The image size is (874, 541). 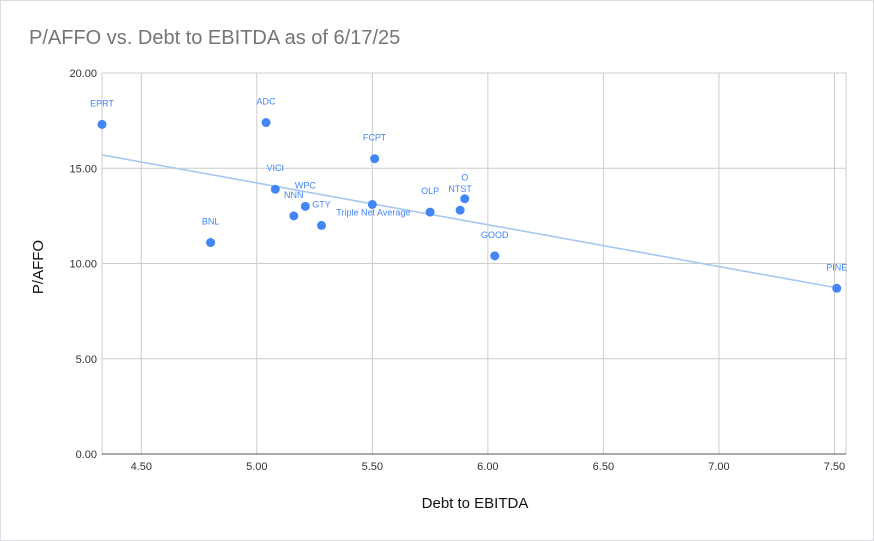 I want to click on point-label: O, so click(x=464, y=178).